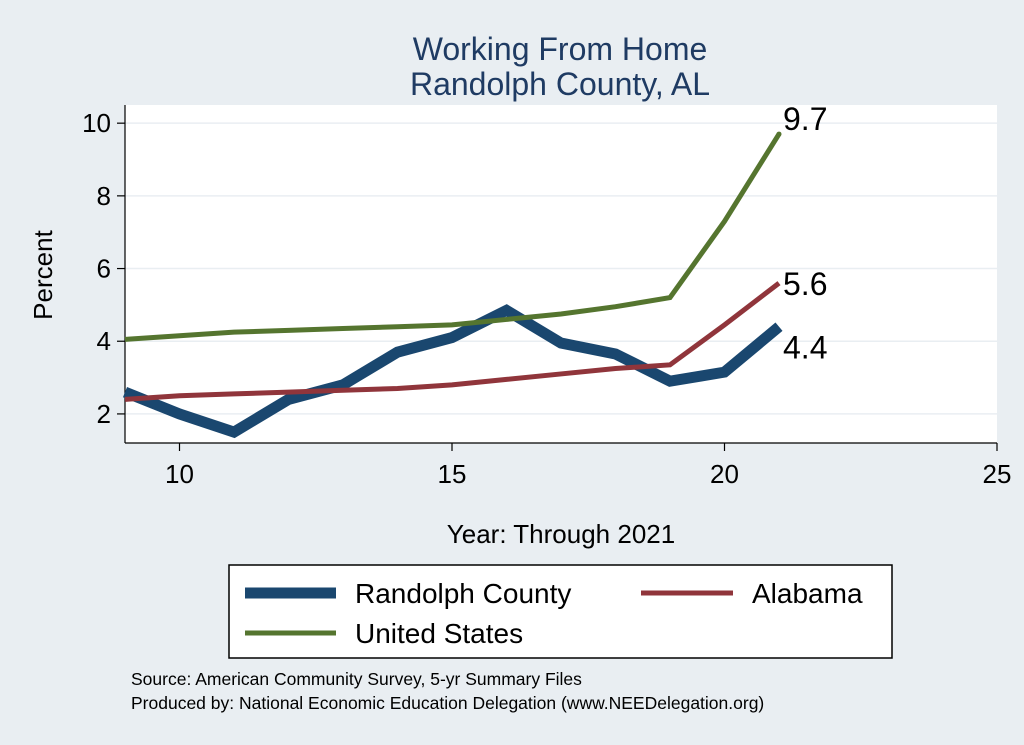 The height and width of the screenshot is (745, 1024). What do you see at coordinates (805, 119) in the screenshot?
I see `end-label-united-states: 9.7` at bounding box center [805, 119].